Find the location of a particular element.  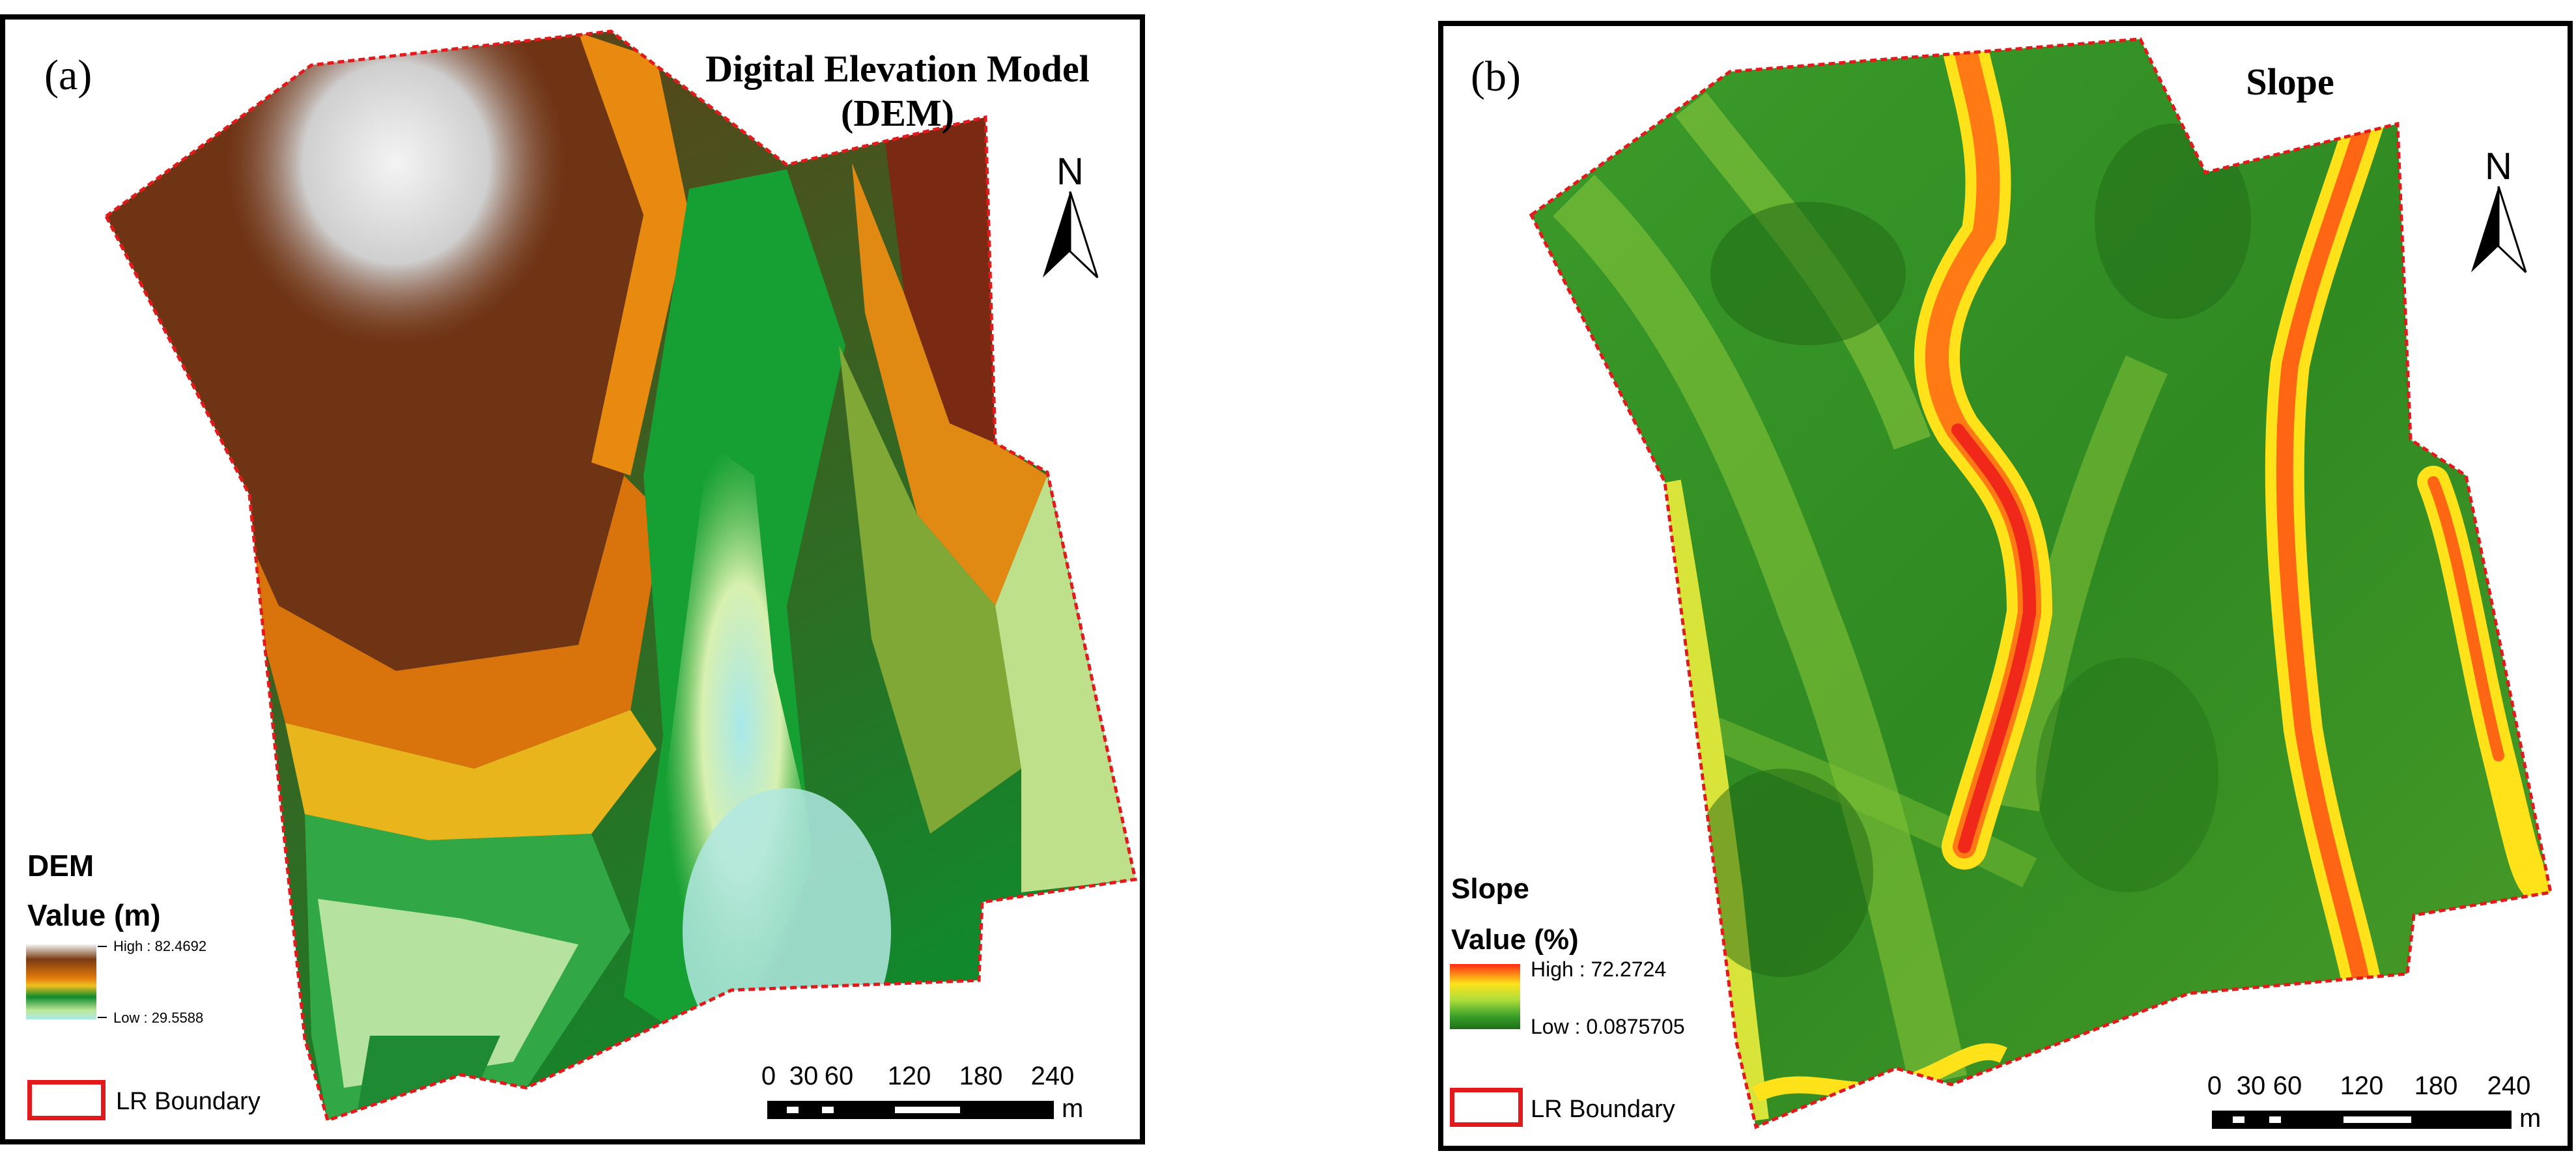

legend-subtitle: Value (m) is located at coordinates (94, 915).